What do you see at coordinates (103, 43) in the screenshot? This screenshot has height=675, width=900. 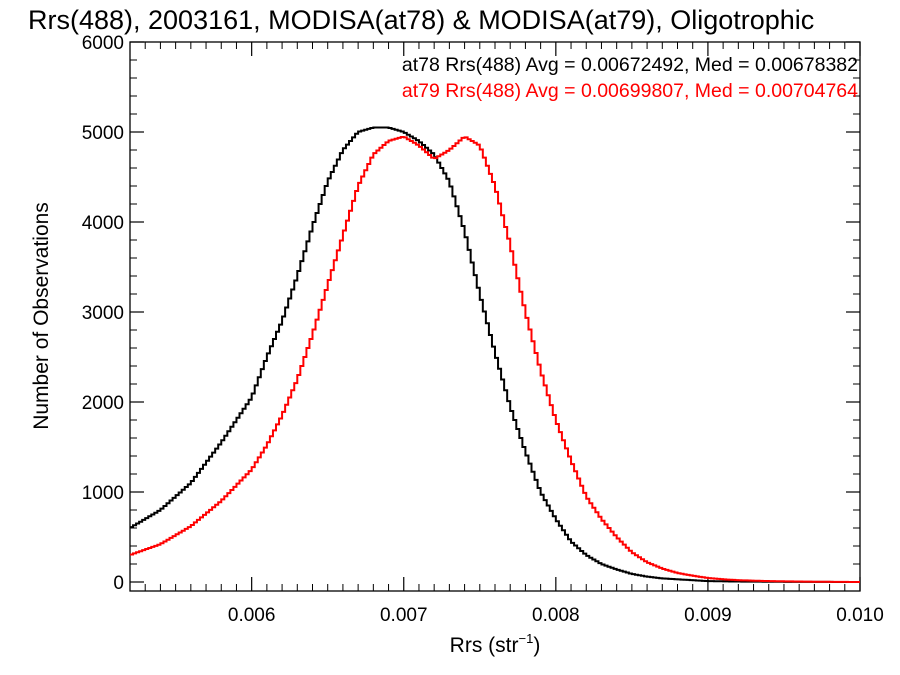 I see `y-tick-label: 6000` at bounding box center [103, 43].